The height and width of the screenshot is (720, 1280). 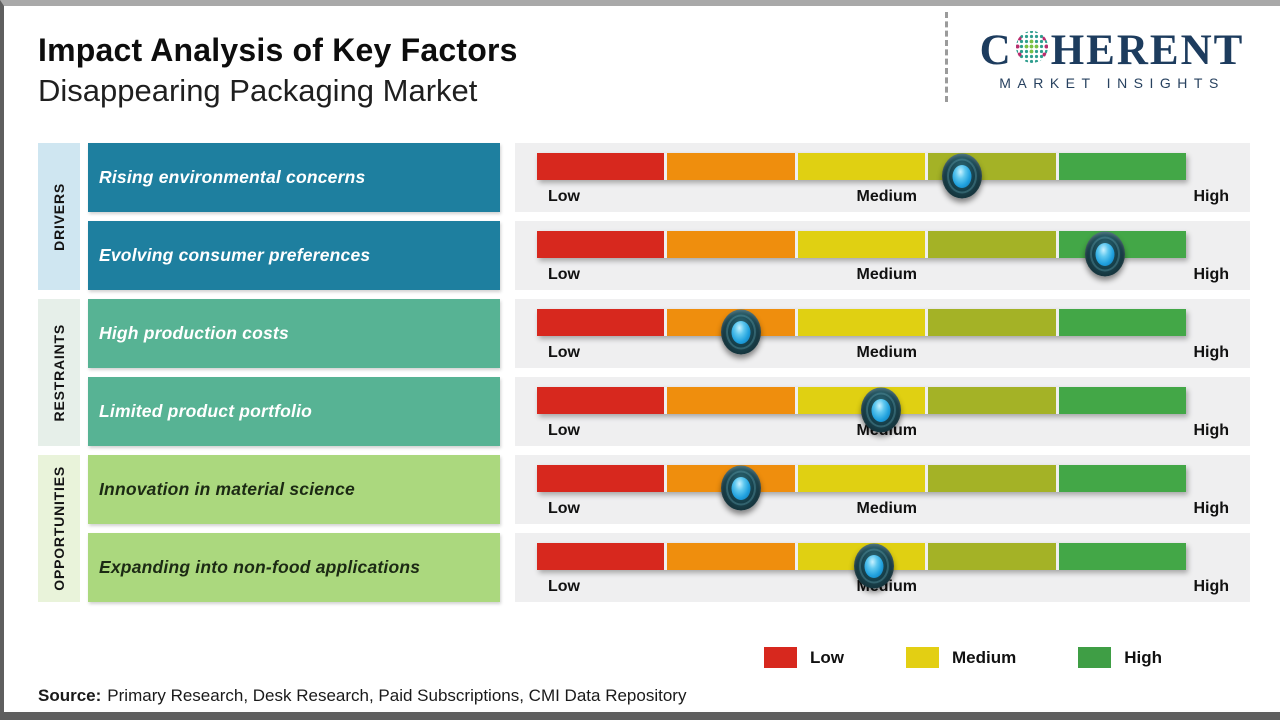 What do you see at coordinates (804, 657) in the screenshot?
I see `legend-item-low: Low` at bounding box center [804, 657].